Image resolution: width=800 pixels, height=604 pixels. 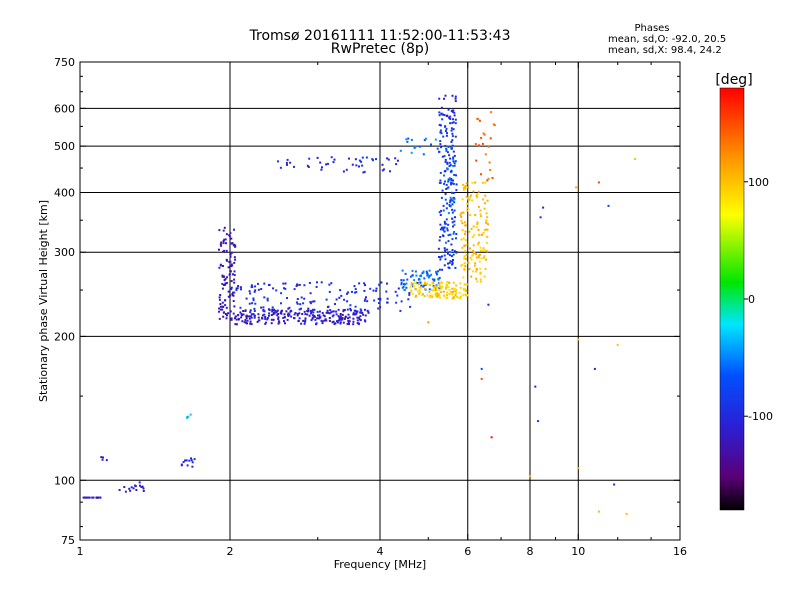 I want to click on x-tick-label: 2, so click(x=230, y=551).